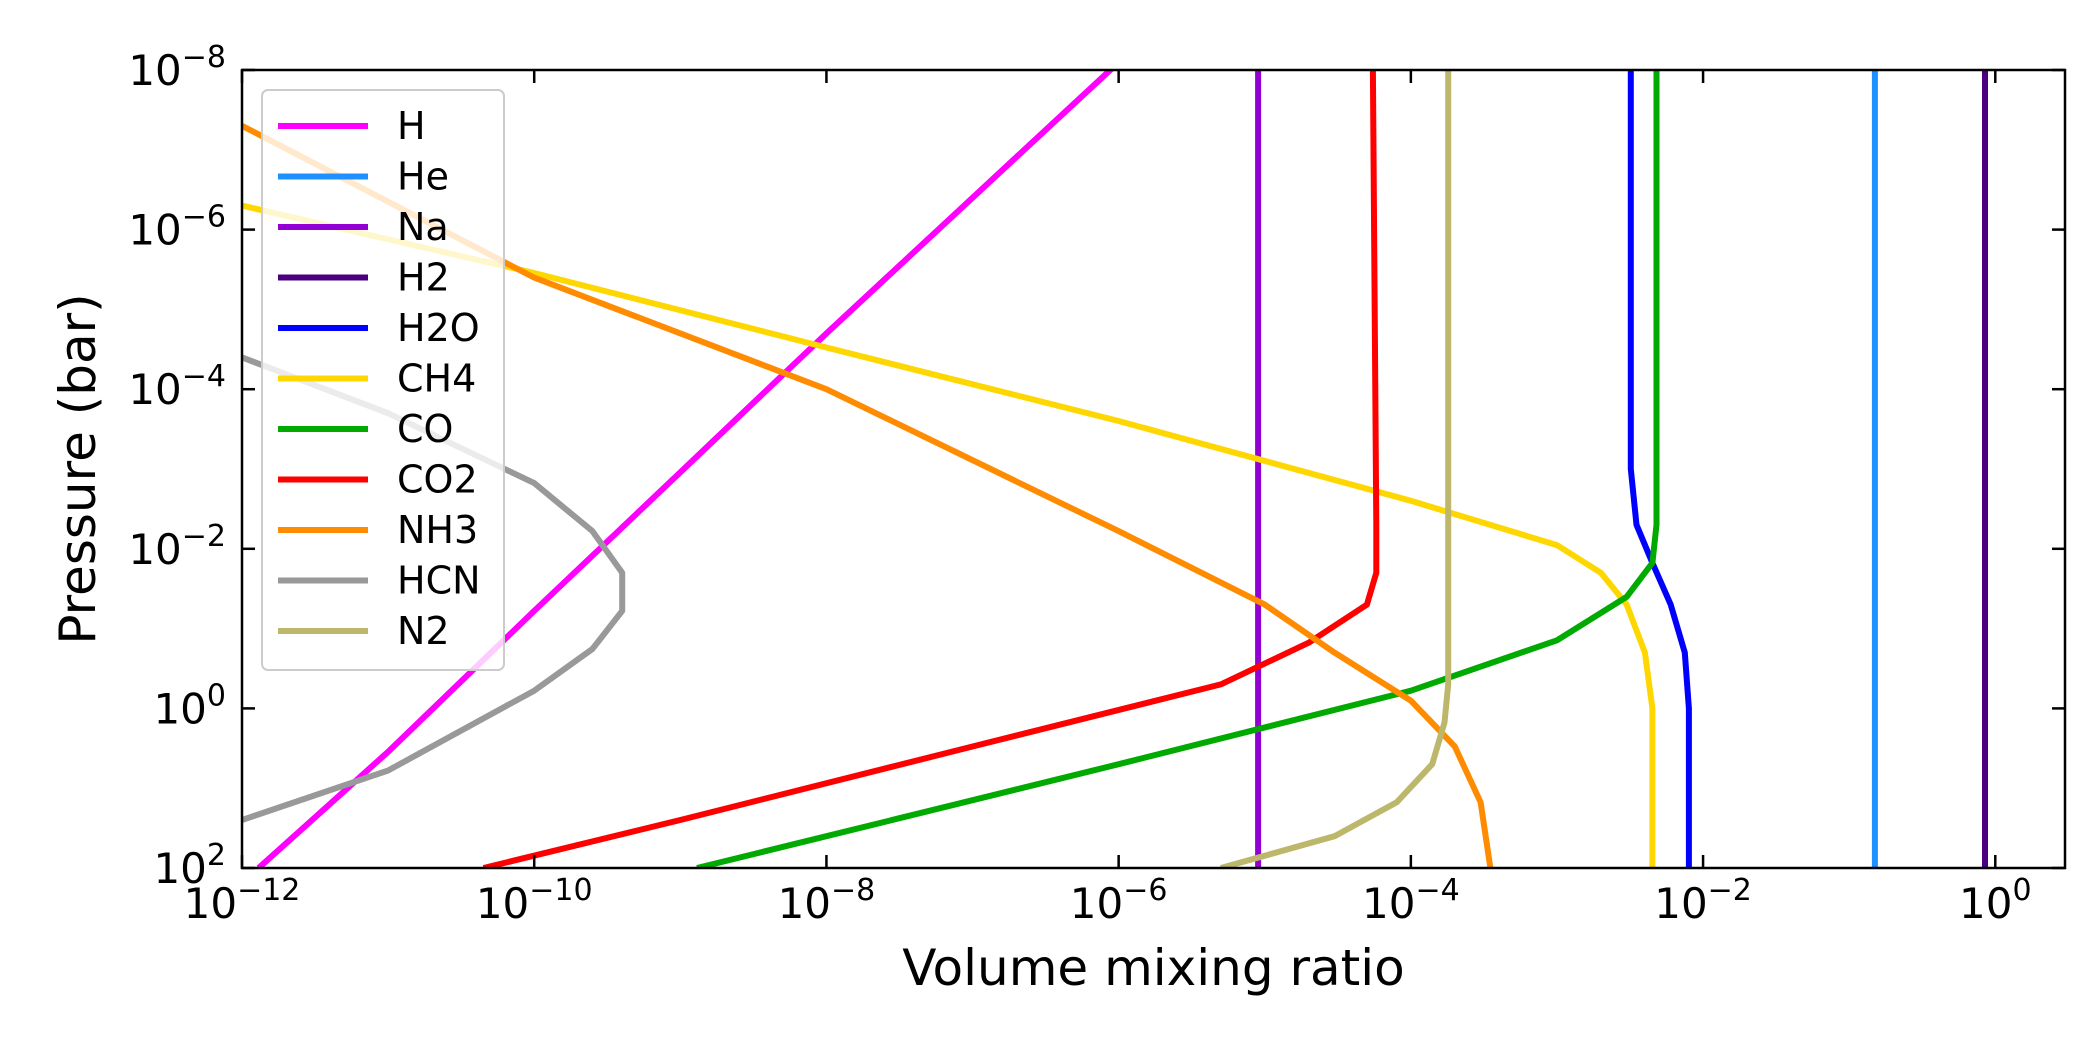 This screenshot has height=1050, width=2100. Describe the element at coordinates (1153, 968) in the screenshot. I see `x-axis-label: Volume mixing ratio` at that location.